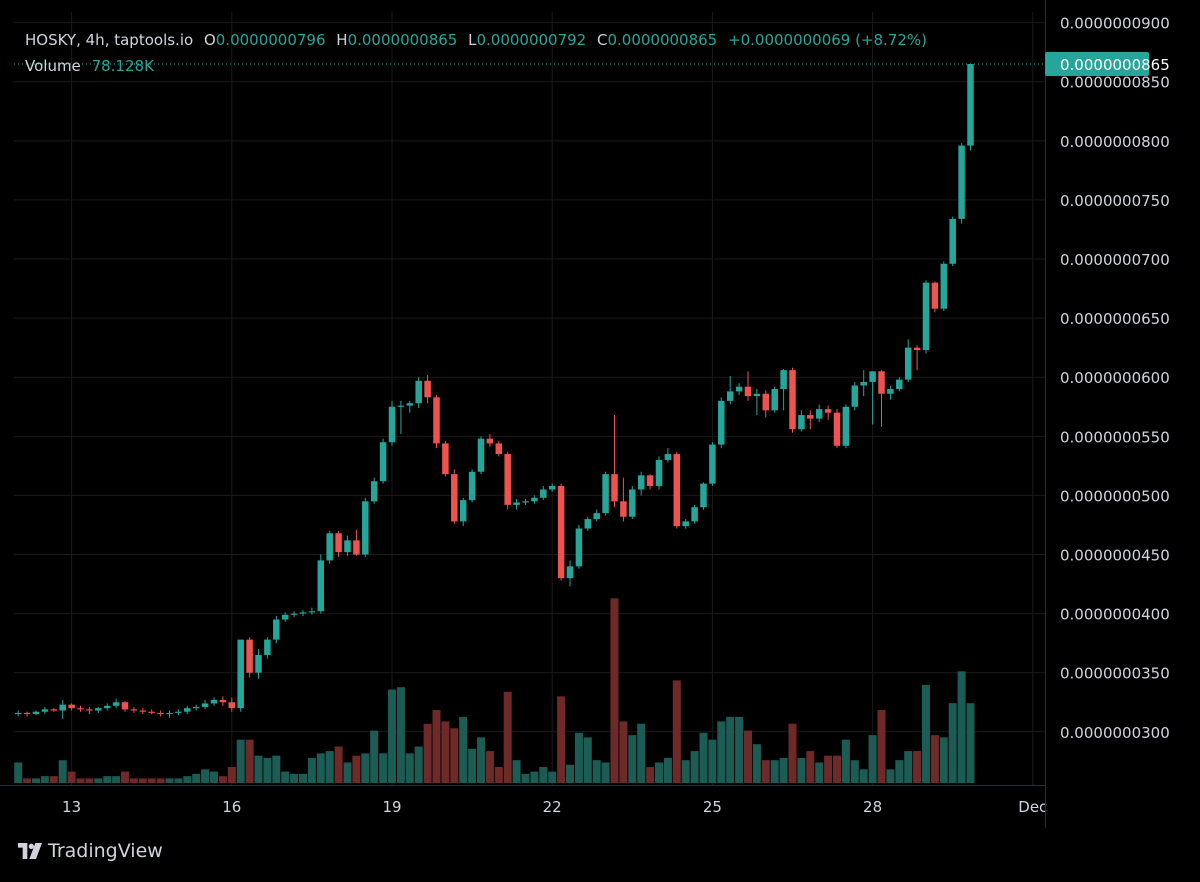 The image size is (1200, 882). What do you see at coordinates (95, 40) in the screenshot?
I see `legend-interval: 4h` at bounding box center [95, 40].